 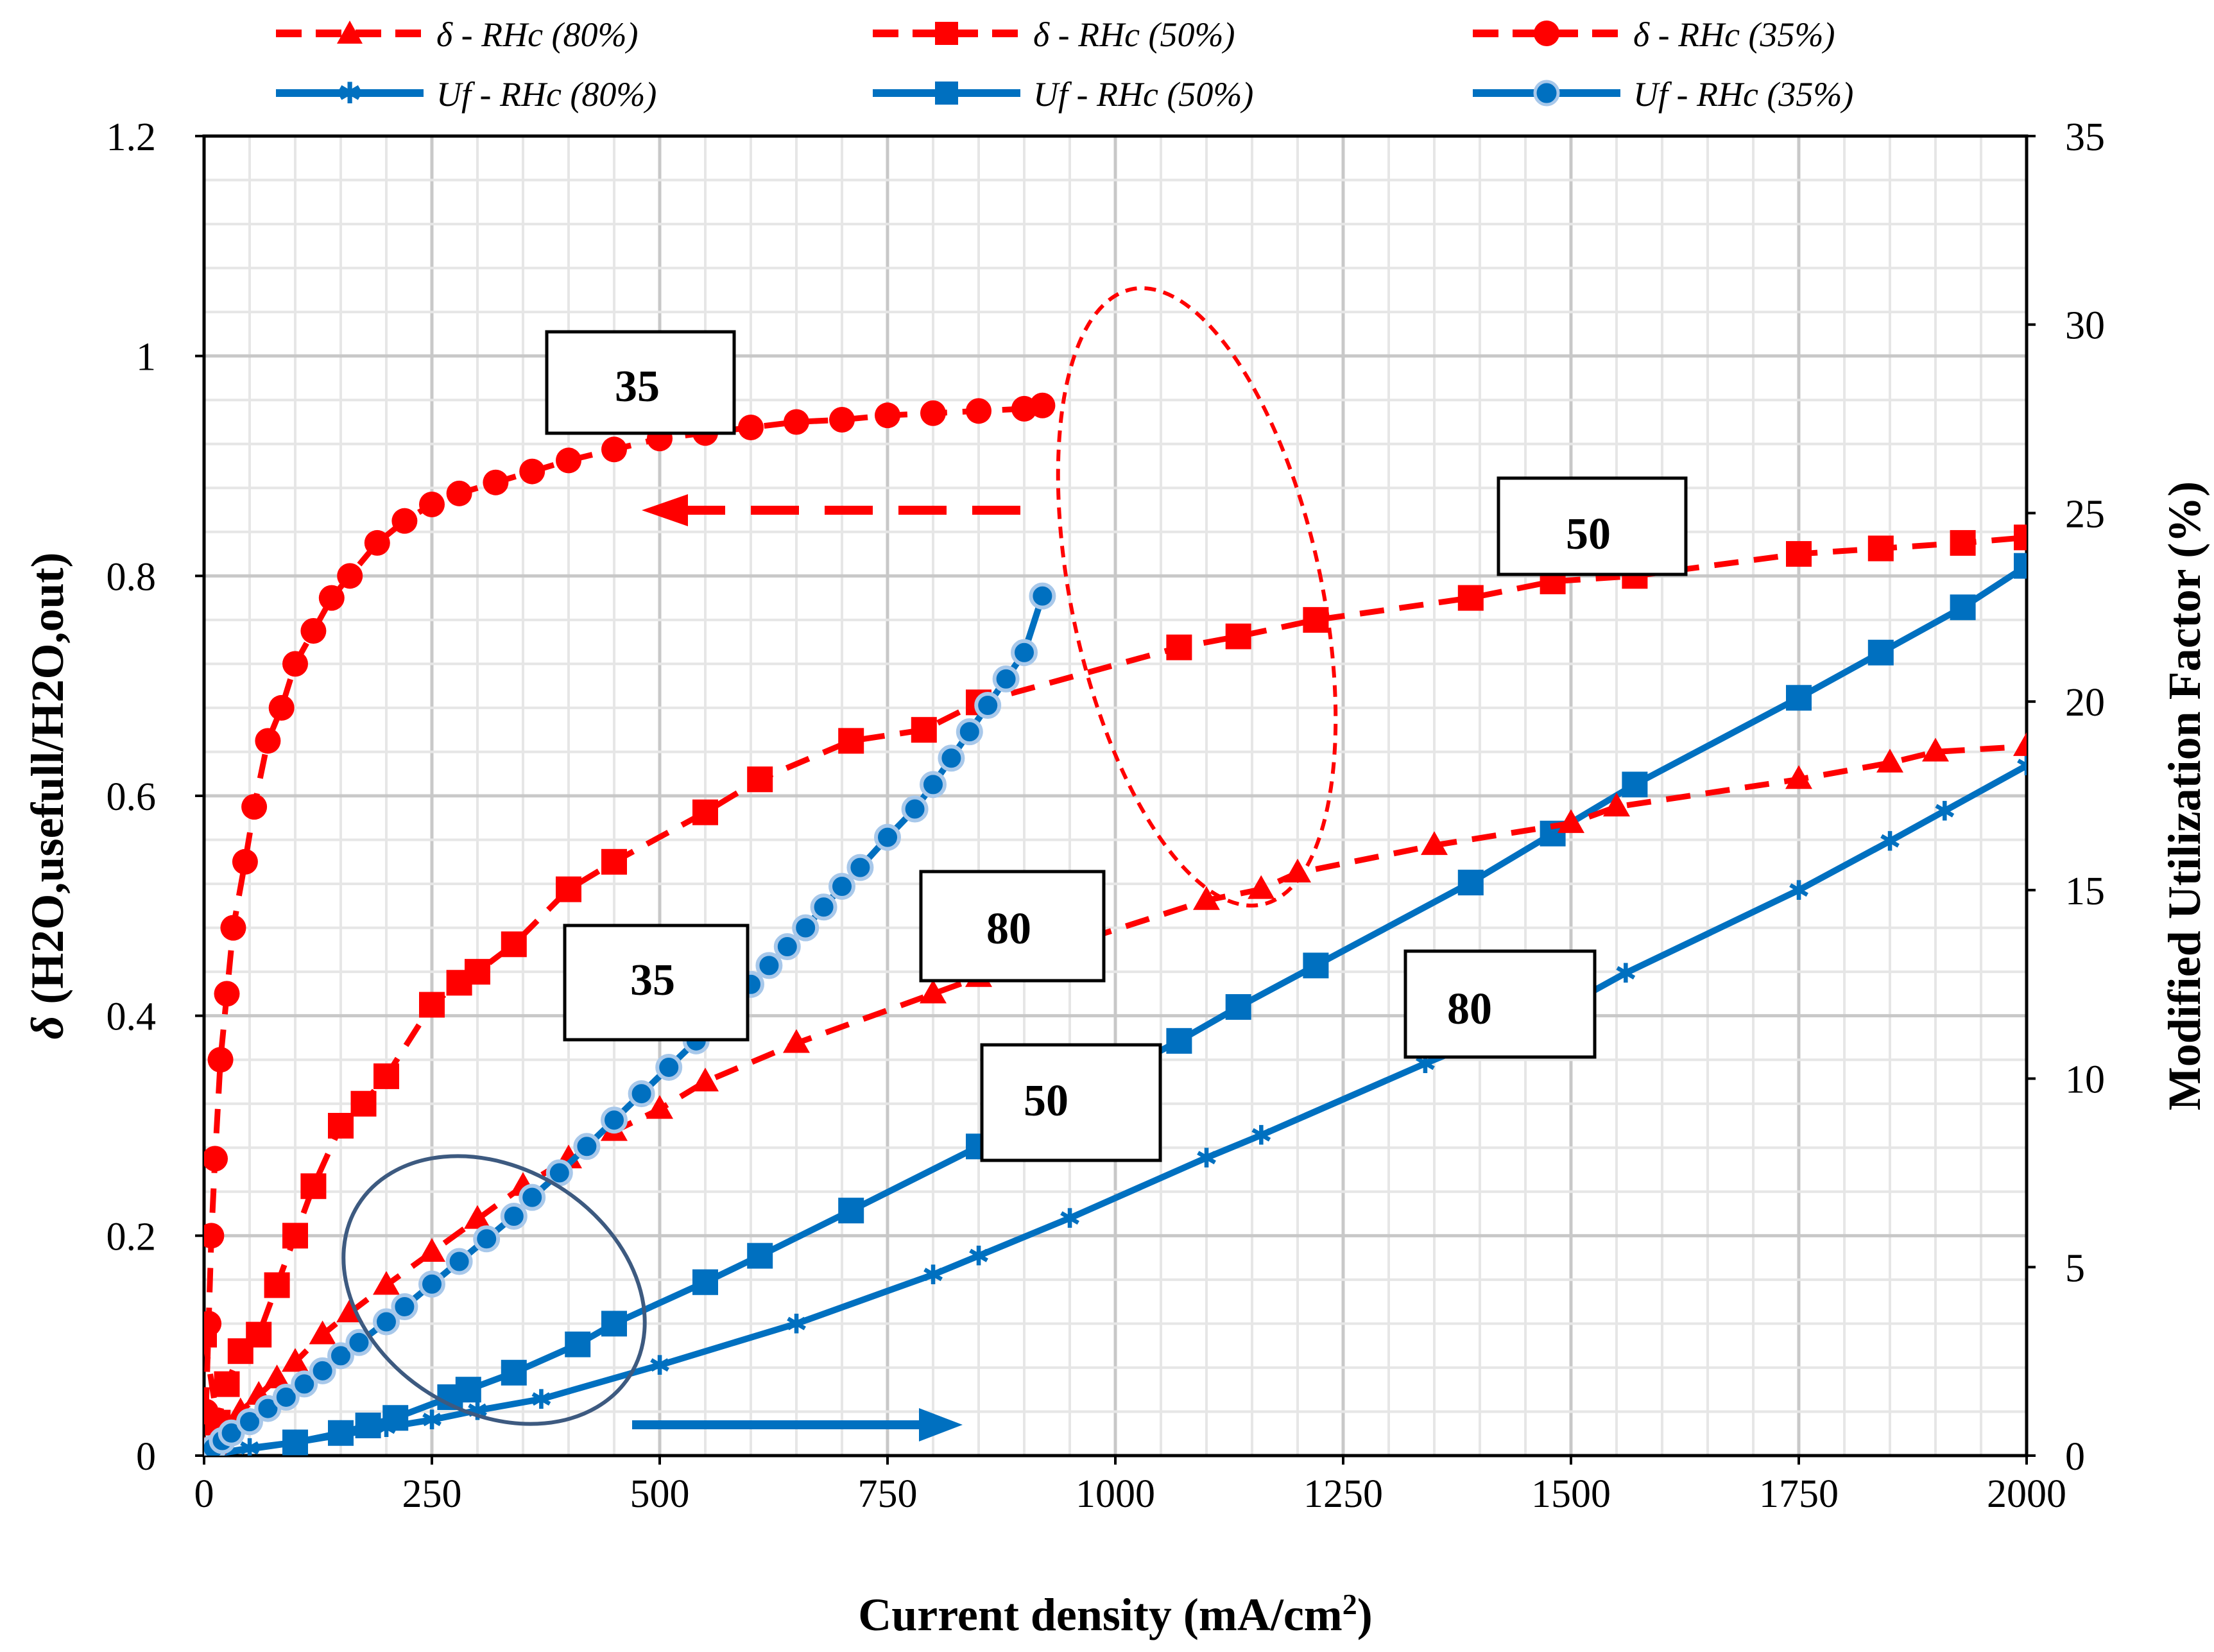 I want to click on legend-item-delta-80: δ - RHc (80%), so click(x=457, y=34).